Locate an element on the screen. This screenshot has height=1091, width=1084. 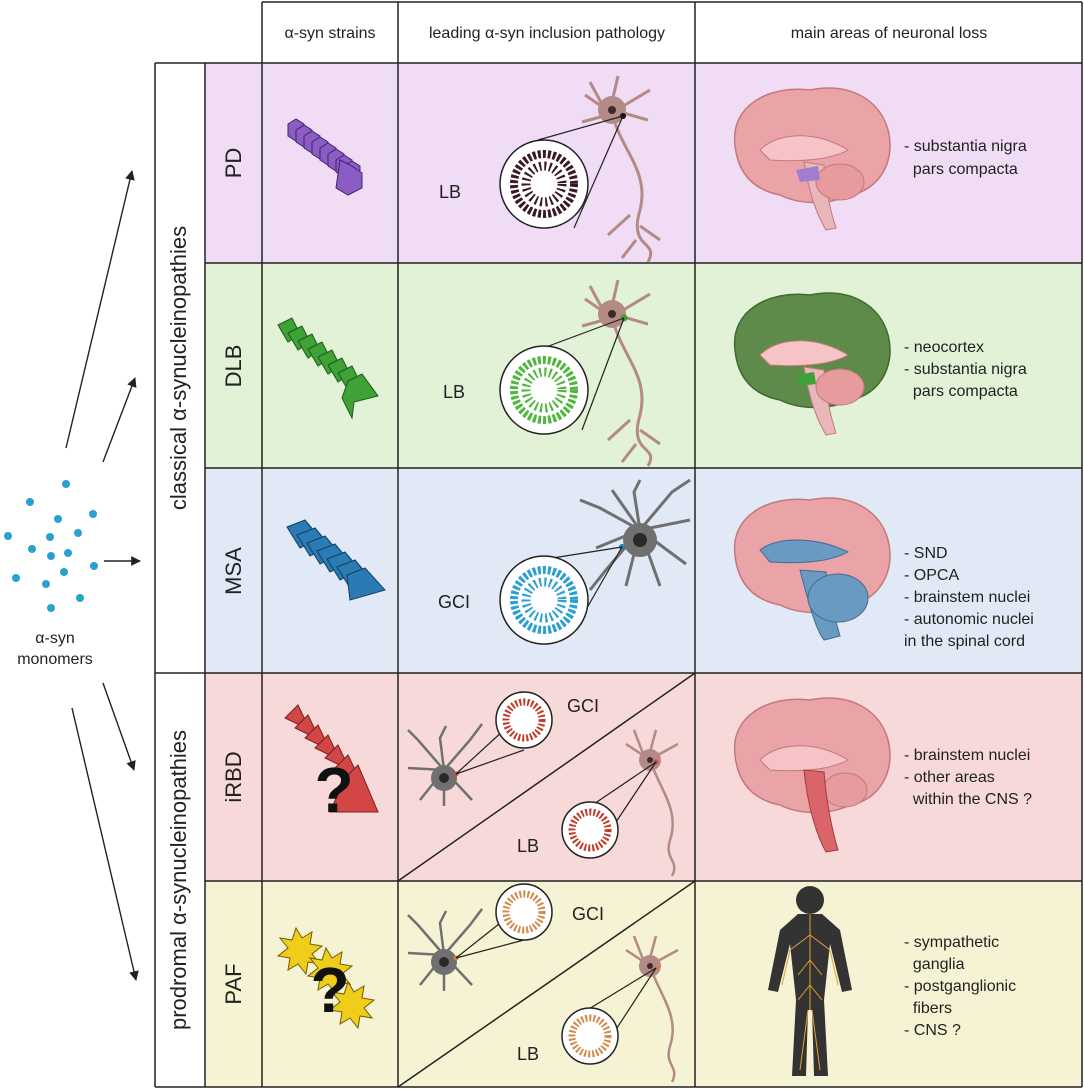
areas-paf-4: - CNS ? is located at coordinates (932, 1030).